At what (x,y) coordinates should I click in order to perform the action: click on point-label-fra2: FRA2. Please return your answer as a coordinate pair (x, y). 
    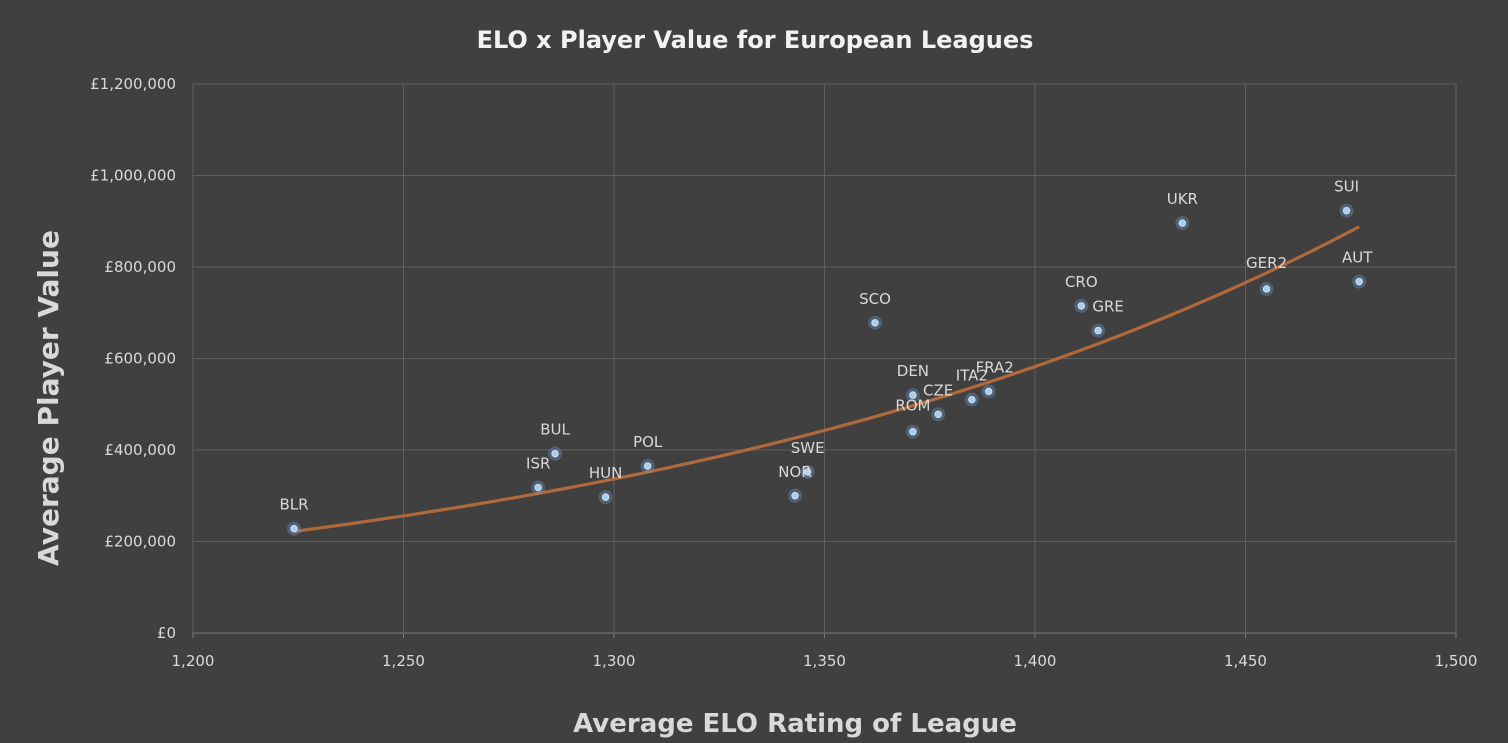
    Looking at the image, I should click on (995, 367).